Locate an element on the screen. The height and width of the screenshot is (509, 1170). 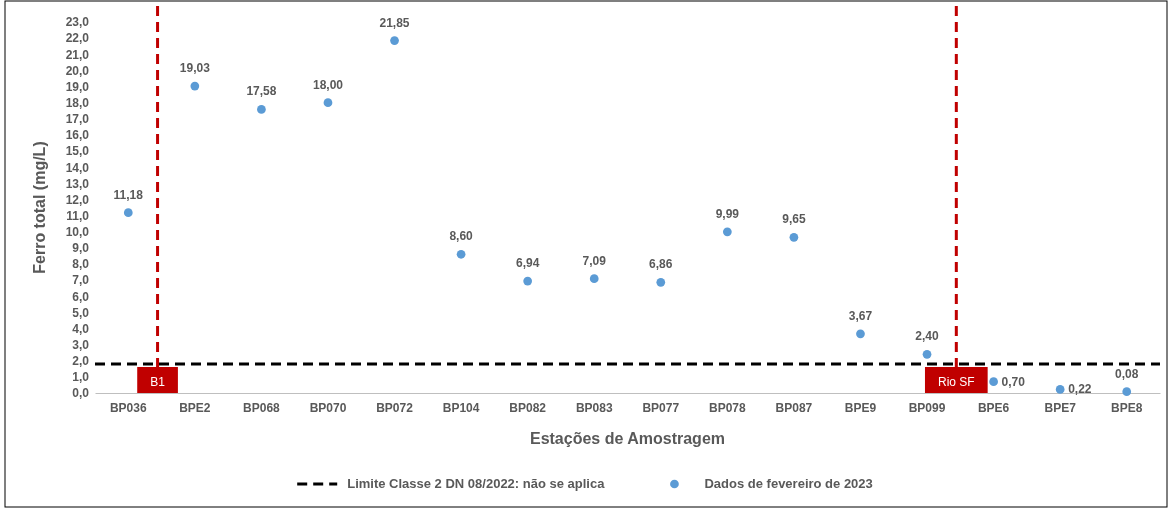
x-tick-label: BP087 is located at coordinates (794, 407).